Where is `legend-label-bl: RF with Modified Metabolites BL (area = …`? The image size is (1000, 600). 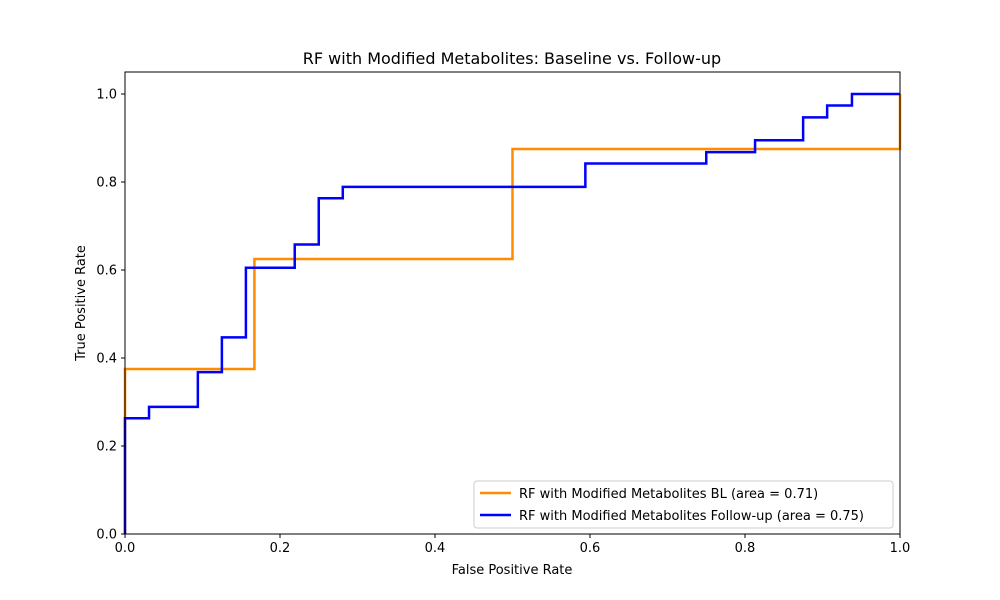 legend-label-bl: RF with Modified Metabolites BL (area = … is located at coordinates (668, 494).